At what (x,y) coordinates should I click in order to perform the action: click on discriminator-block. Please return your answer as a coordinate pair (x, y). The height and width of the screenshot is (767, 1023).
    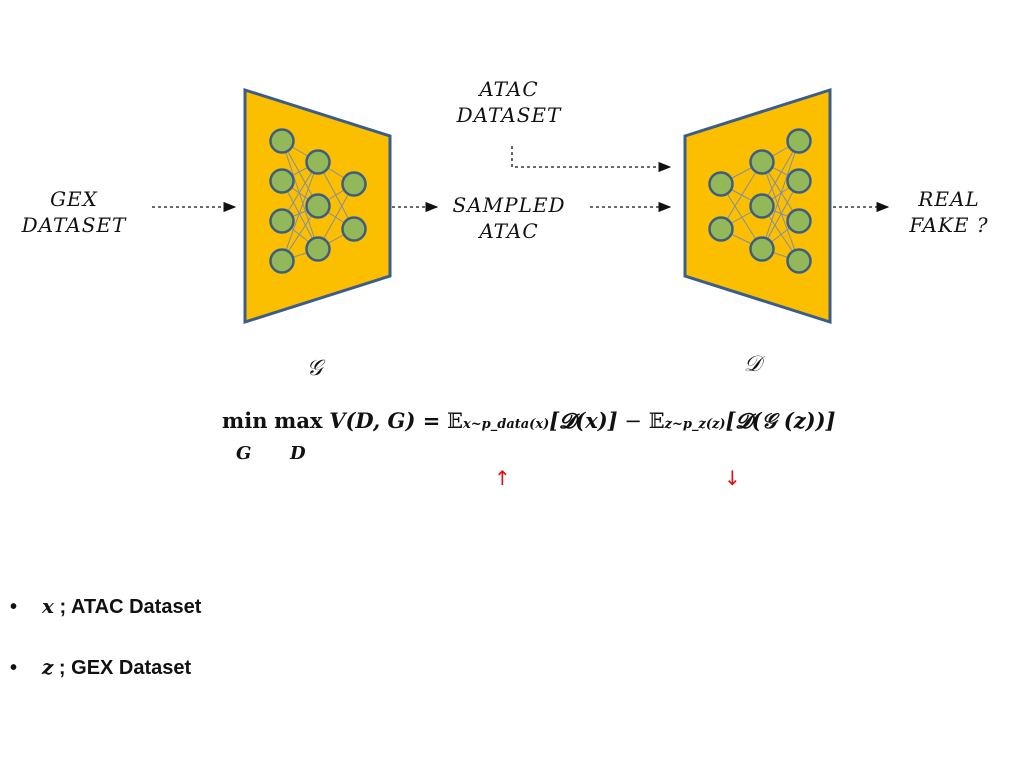
    Looking at the image, I should click on (757, 206).